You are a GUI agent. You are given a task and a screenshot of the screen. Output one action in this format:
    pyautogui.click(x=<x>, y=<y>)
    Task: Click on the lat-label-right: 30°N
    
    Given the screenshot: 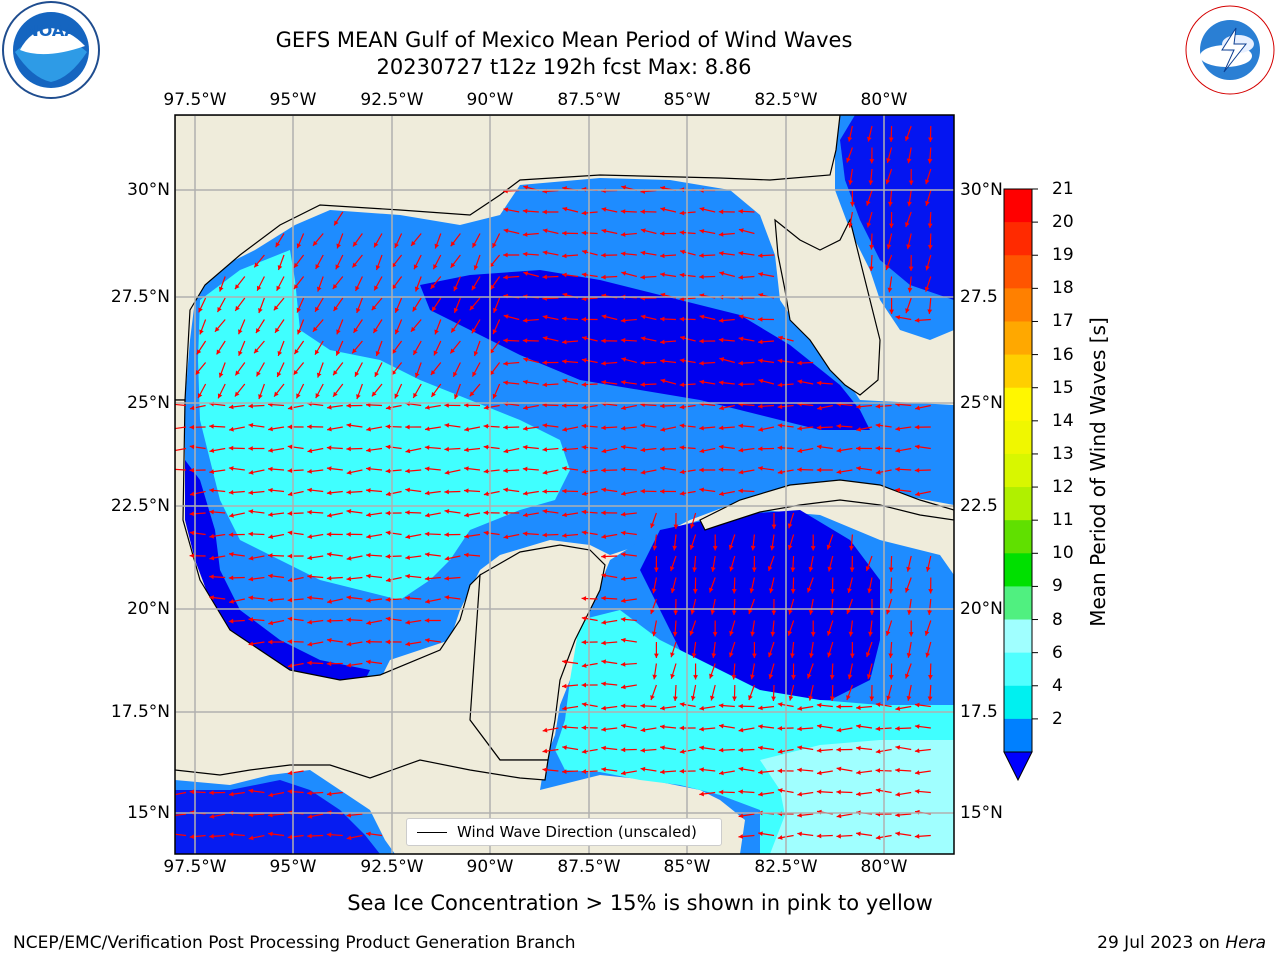 What is the action you would take?
    pyautogui.click(x=981, y=190)
    